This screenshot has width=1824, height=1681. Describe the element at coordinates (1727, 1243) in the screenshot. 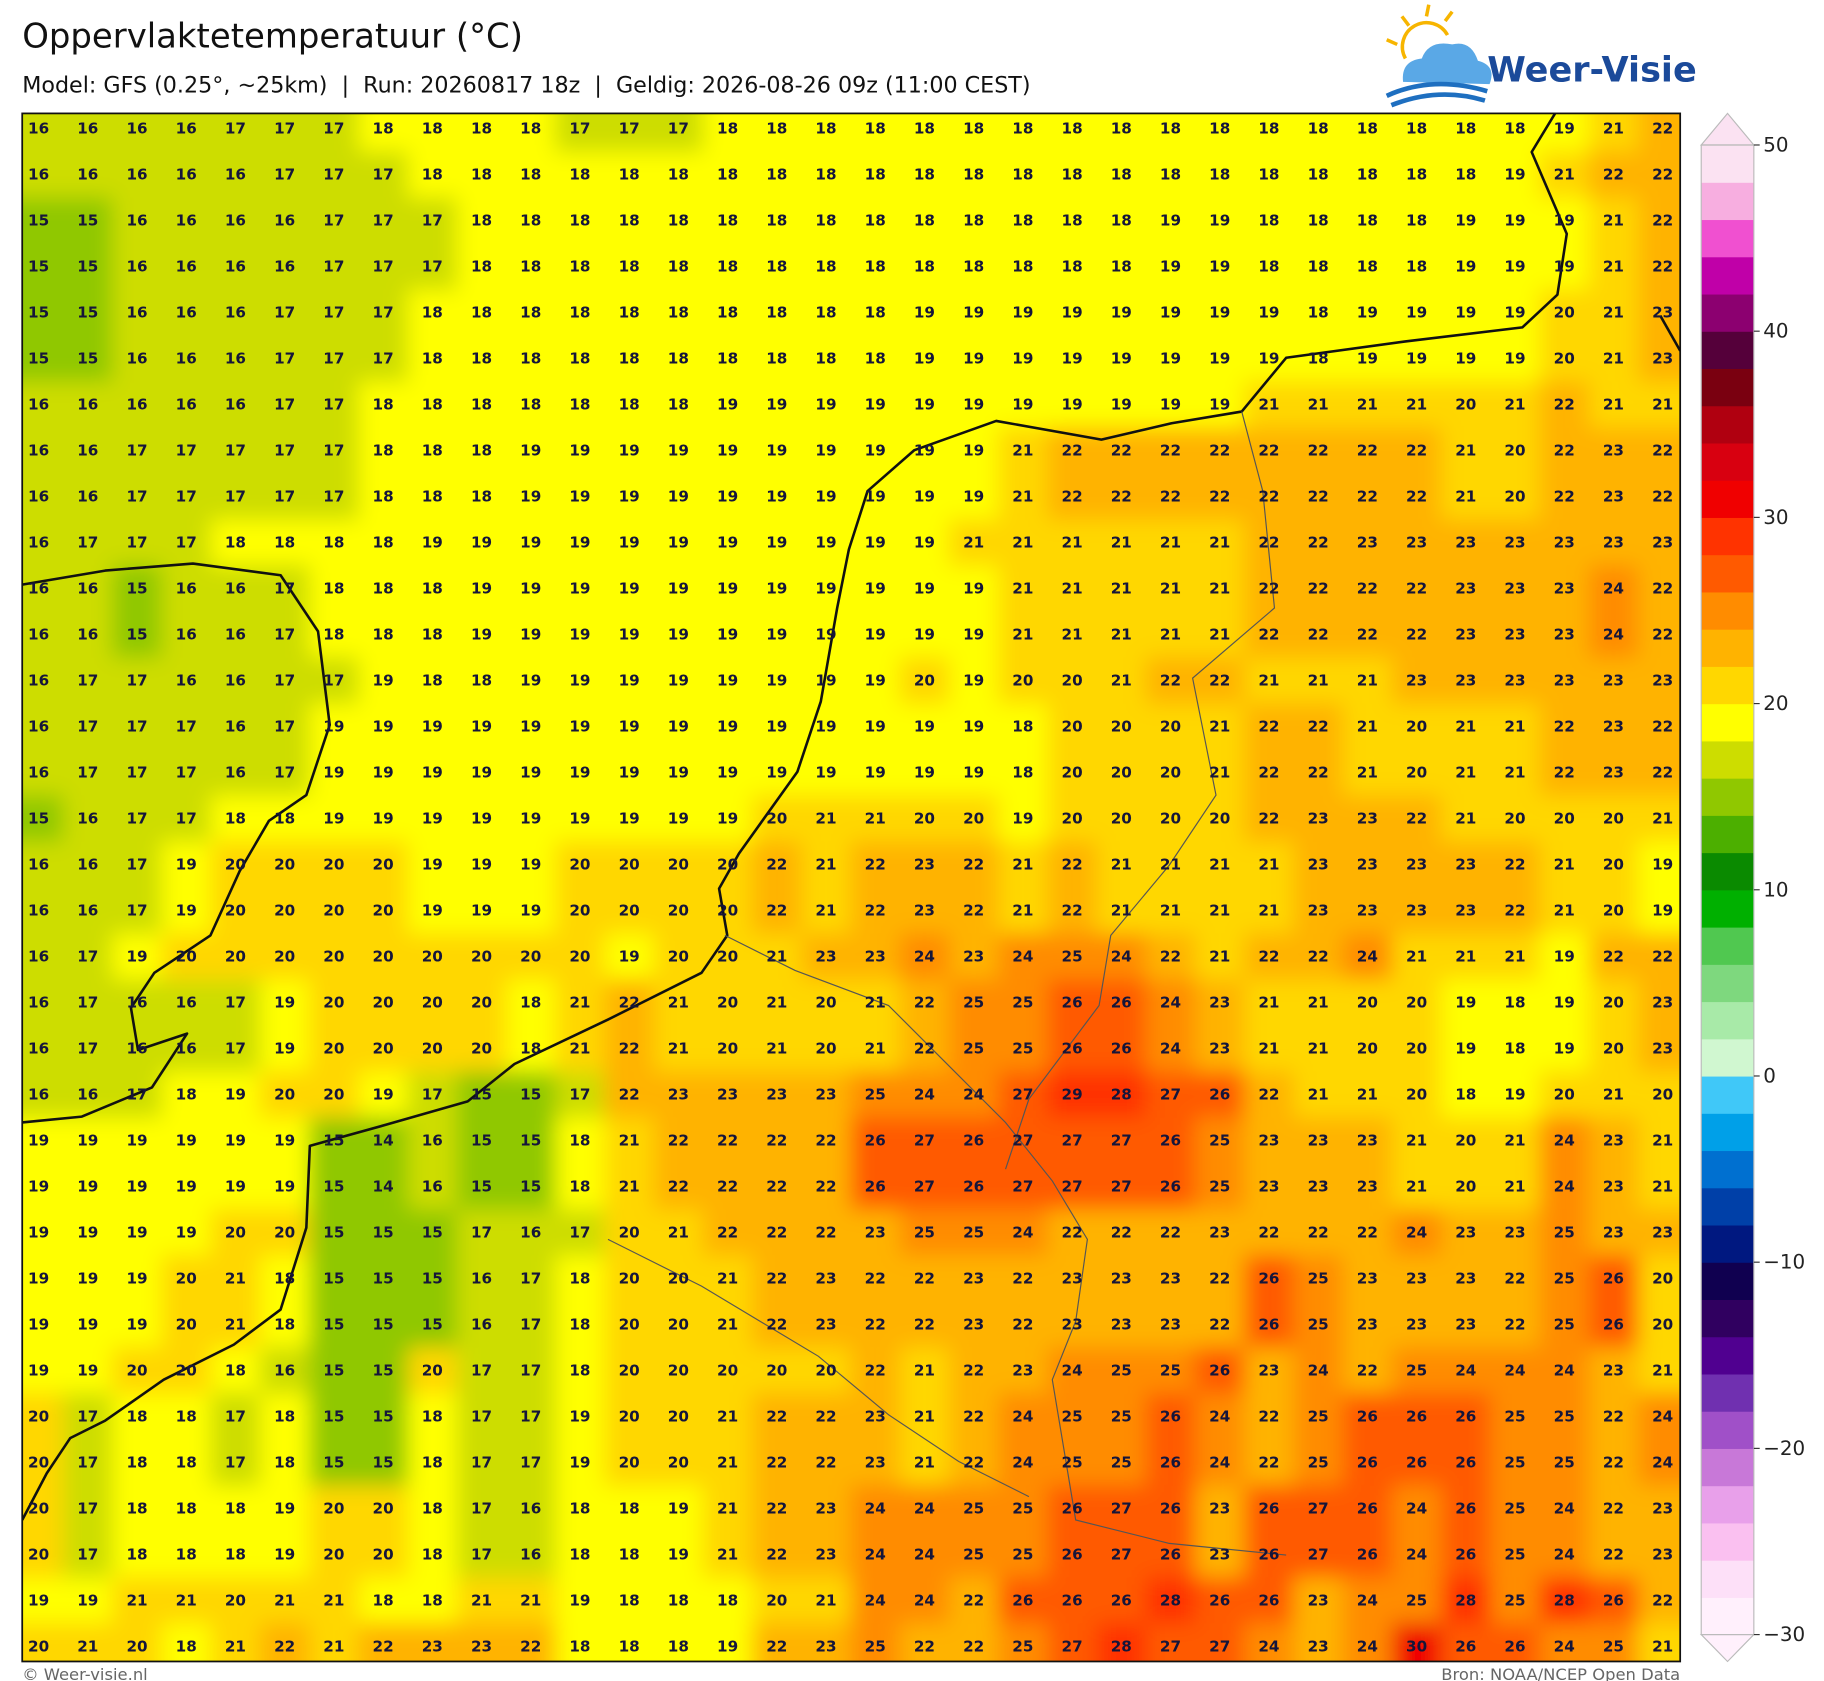

I see `colorbar-segment` at that location.